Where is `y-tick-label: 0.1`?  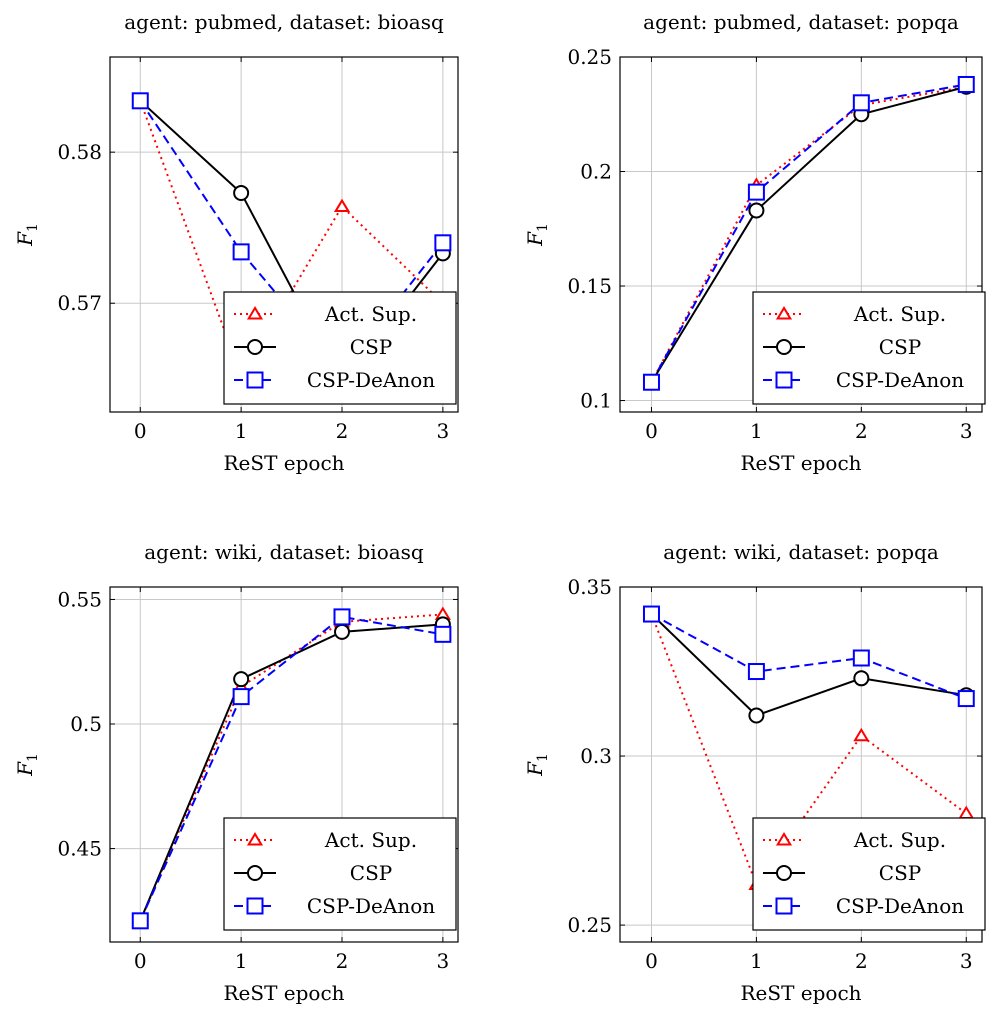 y-tick-label: 0.1 is located at coordinates (596, 401).